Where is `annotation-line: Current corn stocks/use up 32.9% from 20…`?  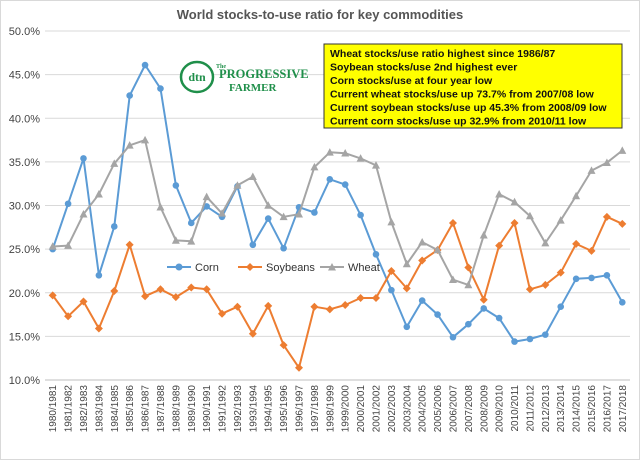 annotation-line: Current corn stocks/use up 32.9% from 20… is located at coordinates (458, 122).